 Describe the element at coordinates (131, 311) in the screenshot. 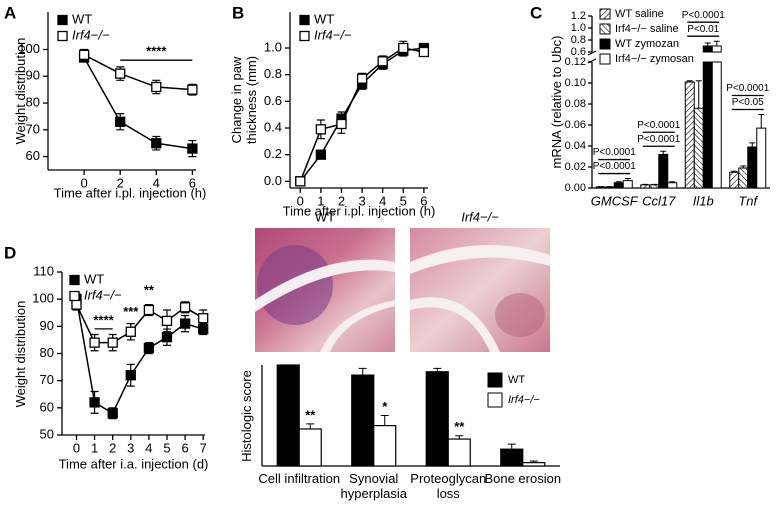

I see `significance-label: ***` at that location.